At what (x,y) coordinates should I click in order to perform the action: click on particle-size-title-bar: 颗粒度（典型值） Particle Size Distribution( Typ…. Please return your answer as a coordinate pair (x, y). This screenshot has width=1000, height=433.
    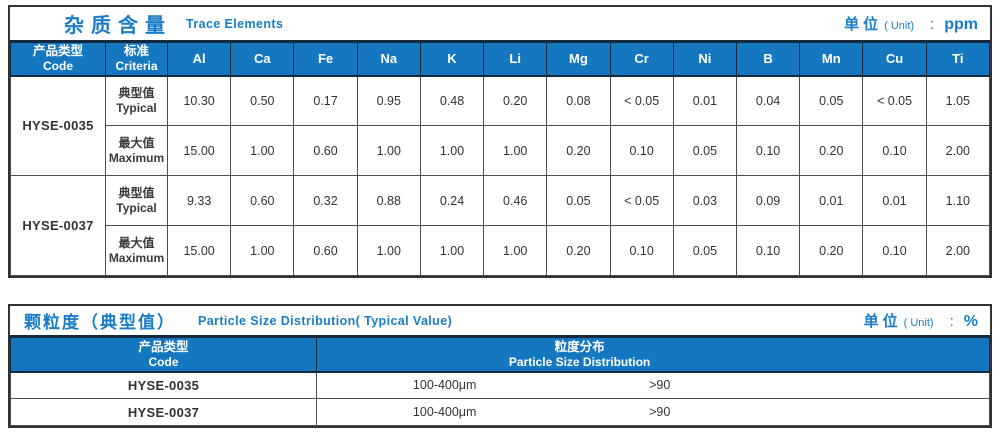
    Looking at the image, I should click on (500, 321).